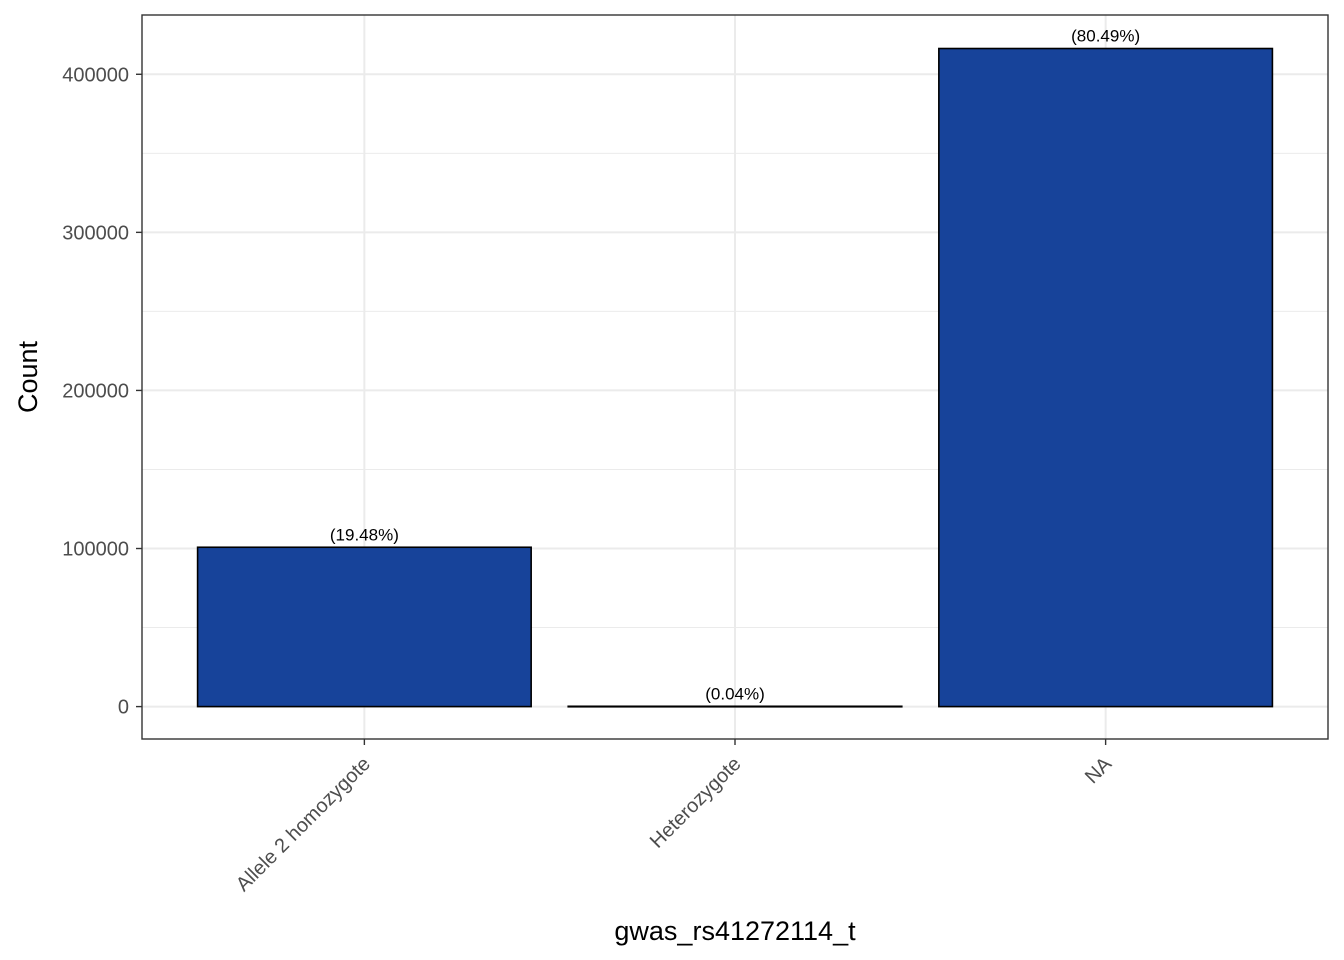 The height and width of the screenshot is (960, 1344). Describe the element at coordinates (1105, 36) in the screenshot. I see `data-label-2: (80.49%)` at that location.